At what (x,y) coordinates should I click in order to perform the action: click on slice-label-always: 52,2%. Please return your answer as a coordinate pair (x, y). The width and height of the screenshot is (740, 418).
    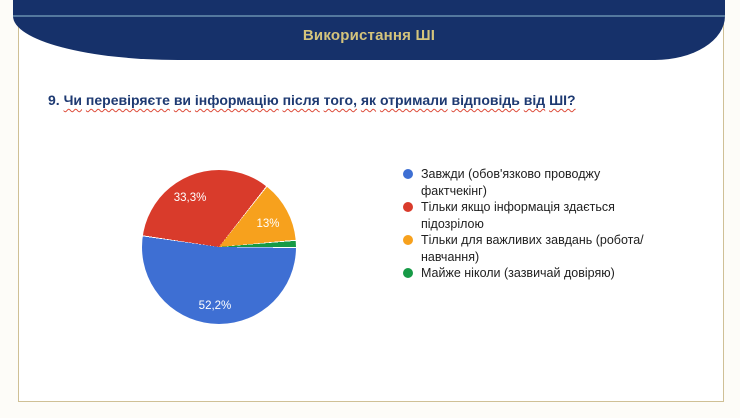
    Looking at the image, I should click on (215, 305).